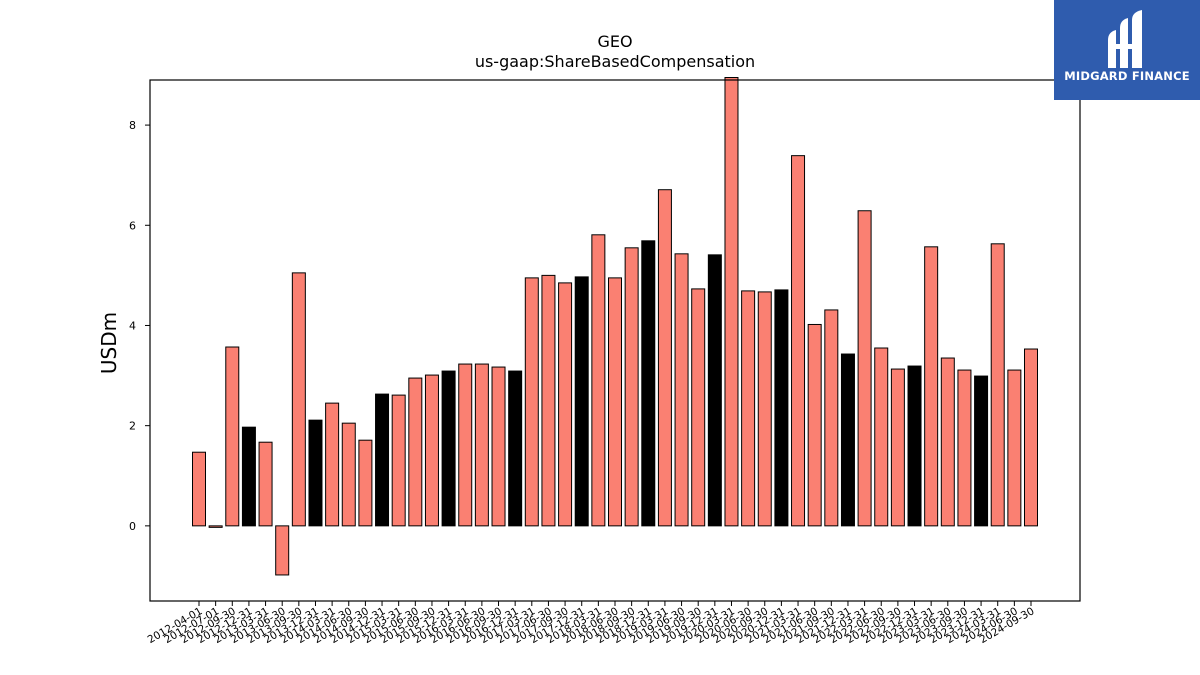 The width and height of the screenshot is (1200, 675). I want to click on midgard-finance-logo: MIDGARD FINANCE, so click(1127, 50).